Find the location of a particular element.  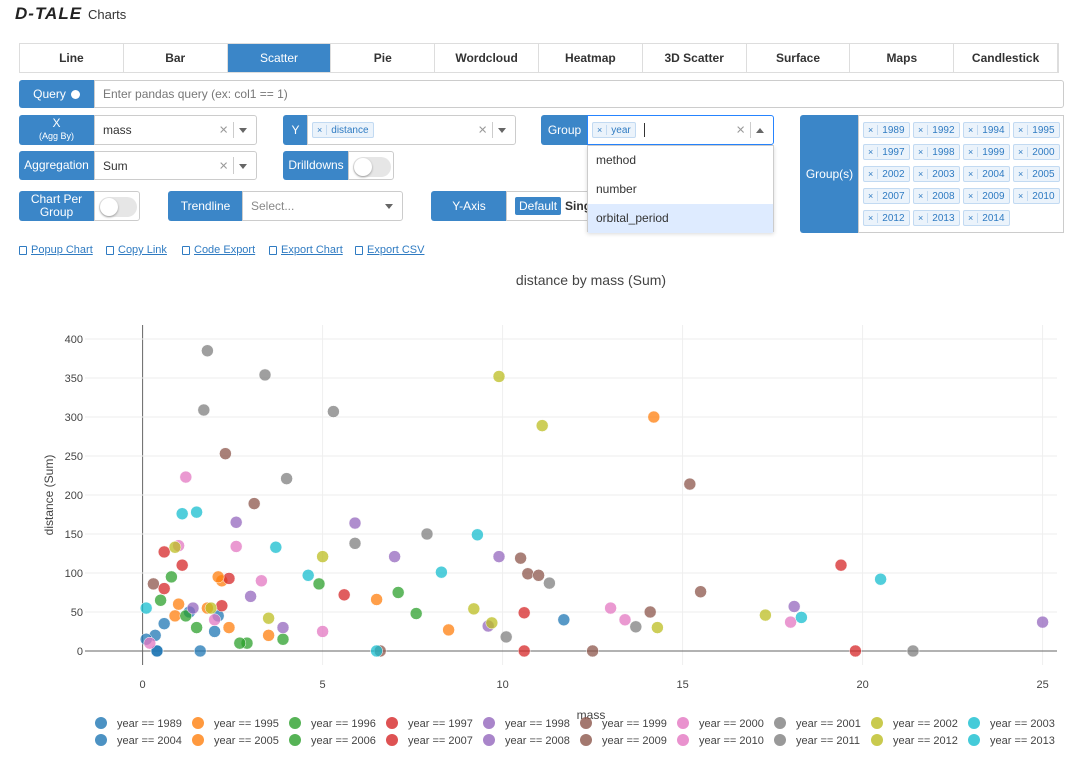

drilldowns-toggle is located at coordinates (371, 165).